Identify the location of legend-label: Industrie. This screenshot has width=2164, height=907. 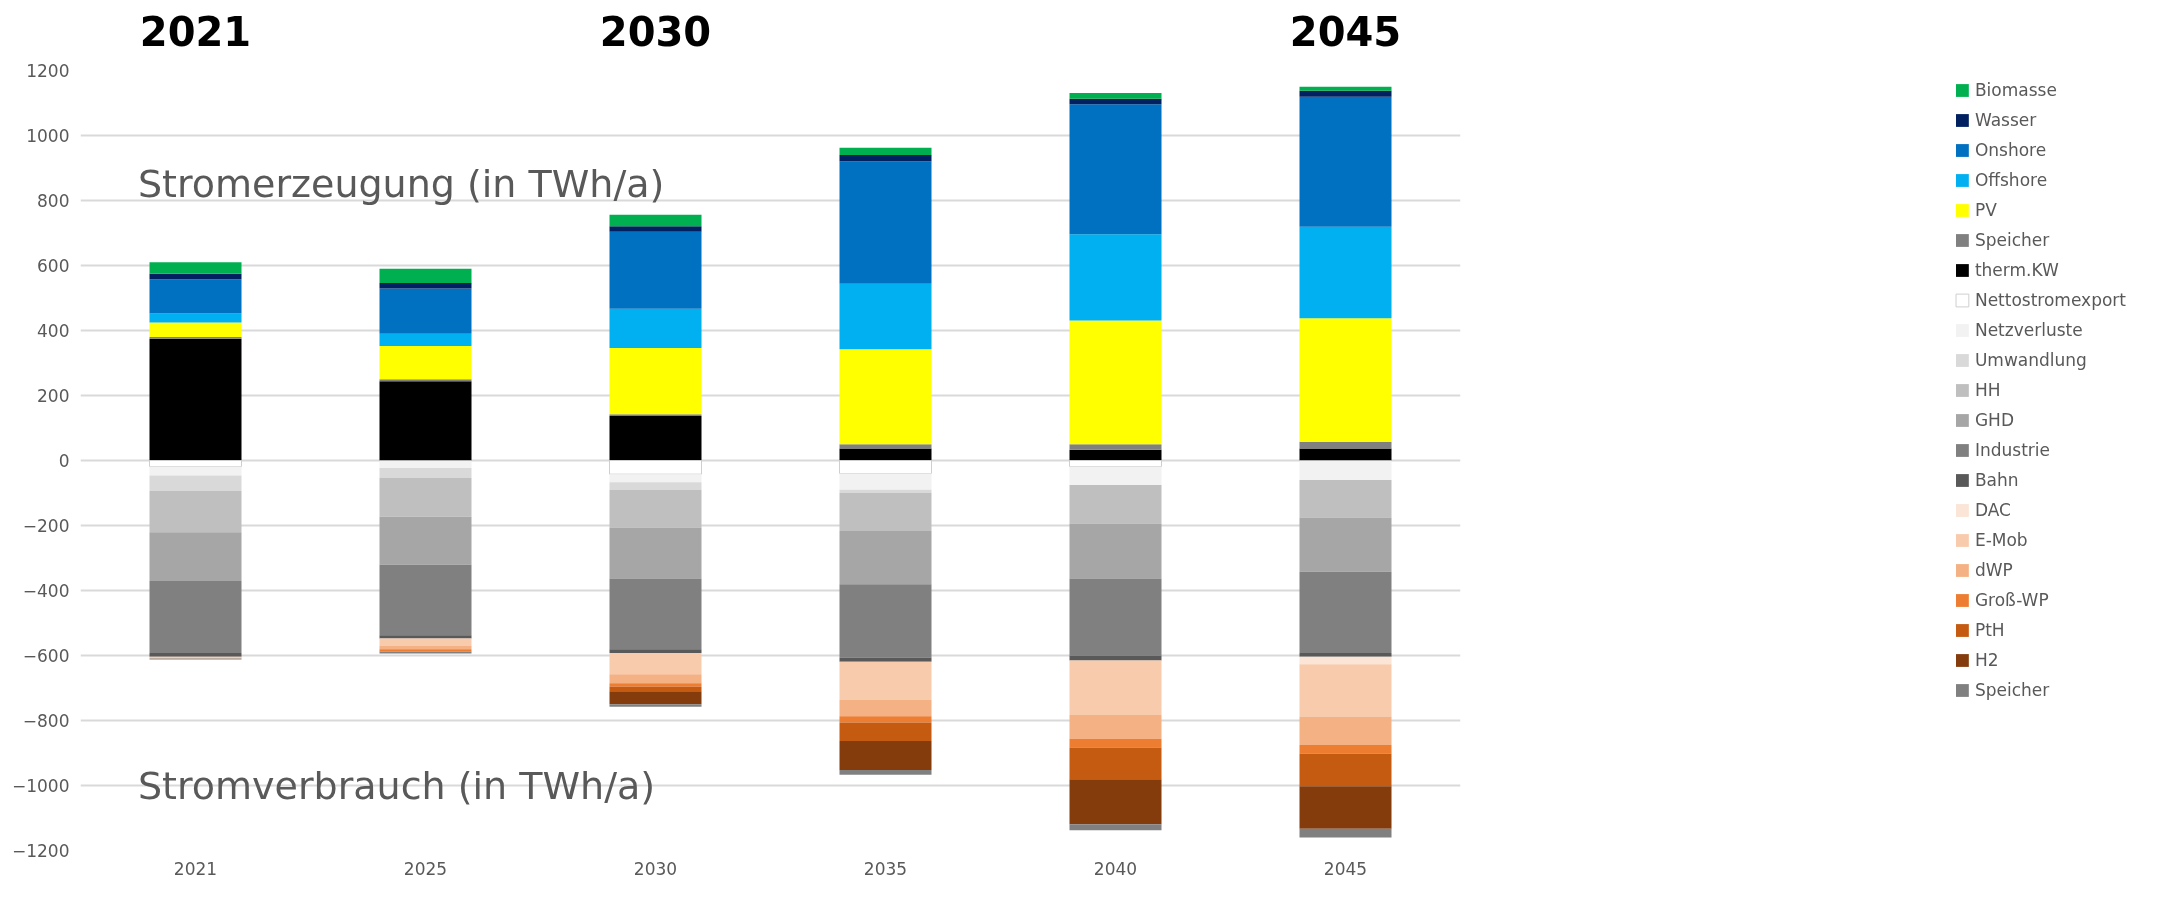
(2012, 450).